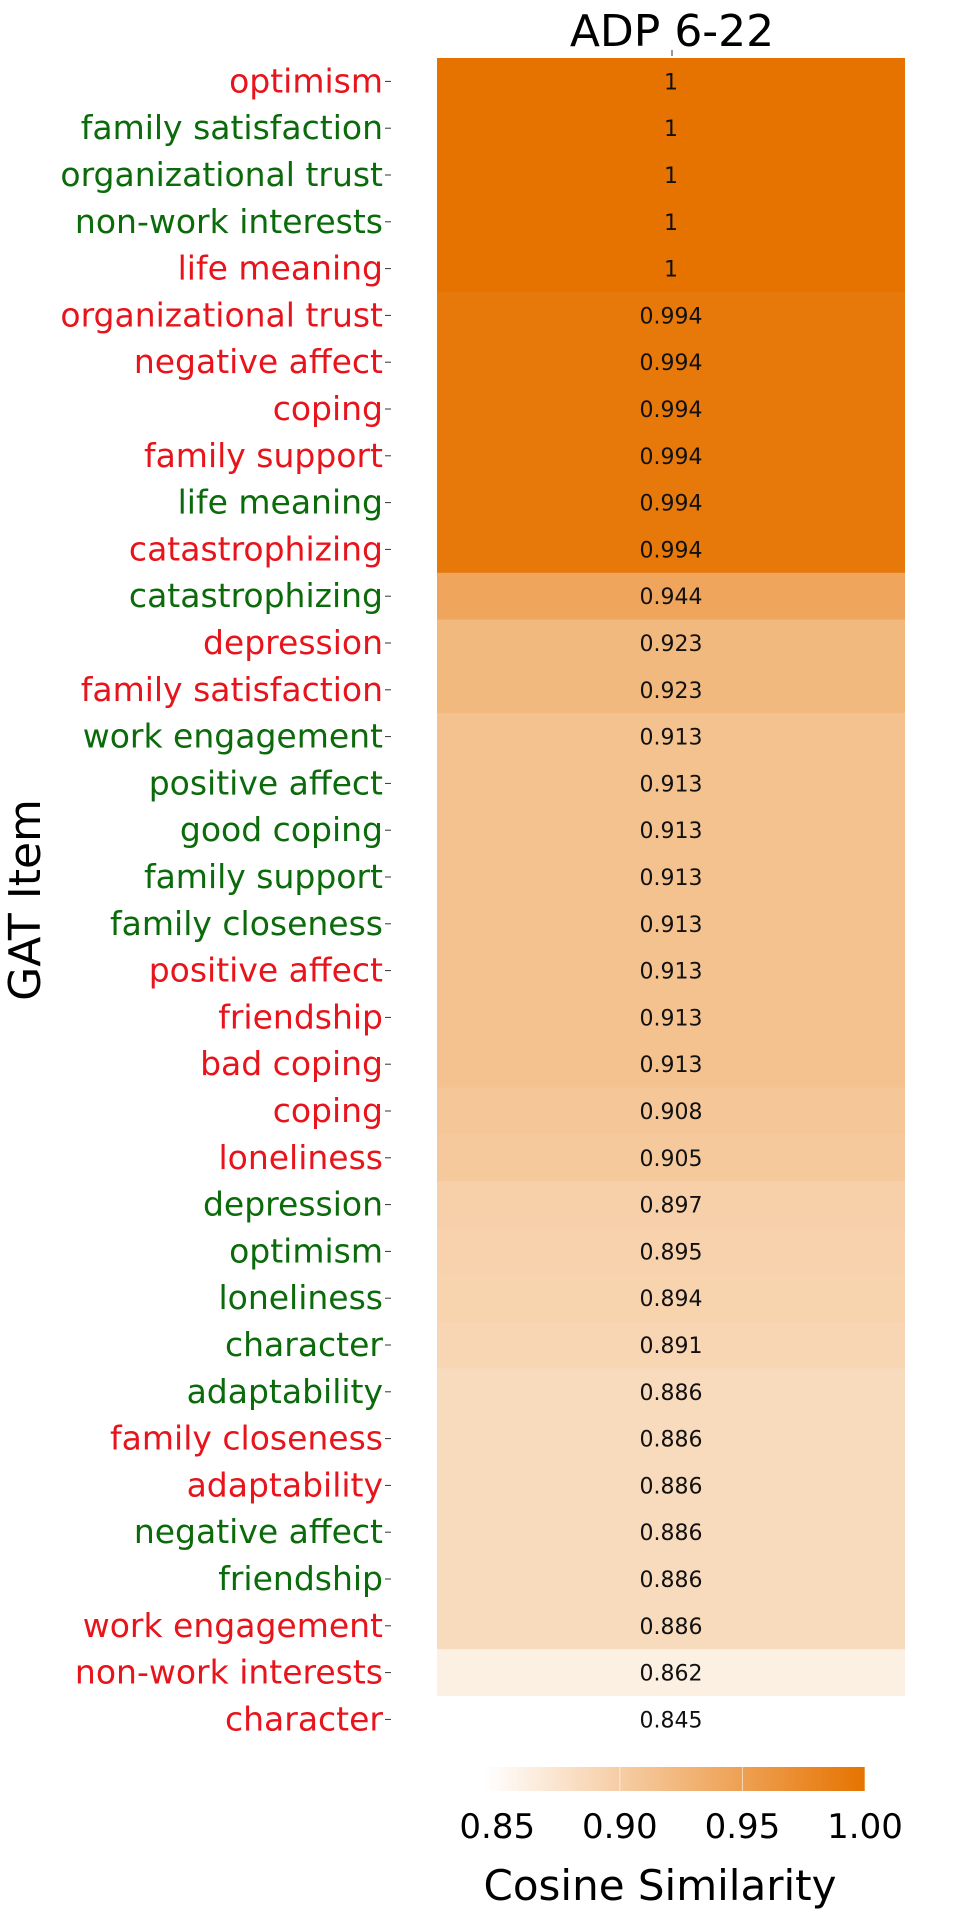 Image resolution: width=960 pixels, height=1920 pixels. I want to click on cell-value-label: 0.862, so click(671, 1674).